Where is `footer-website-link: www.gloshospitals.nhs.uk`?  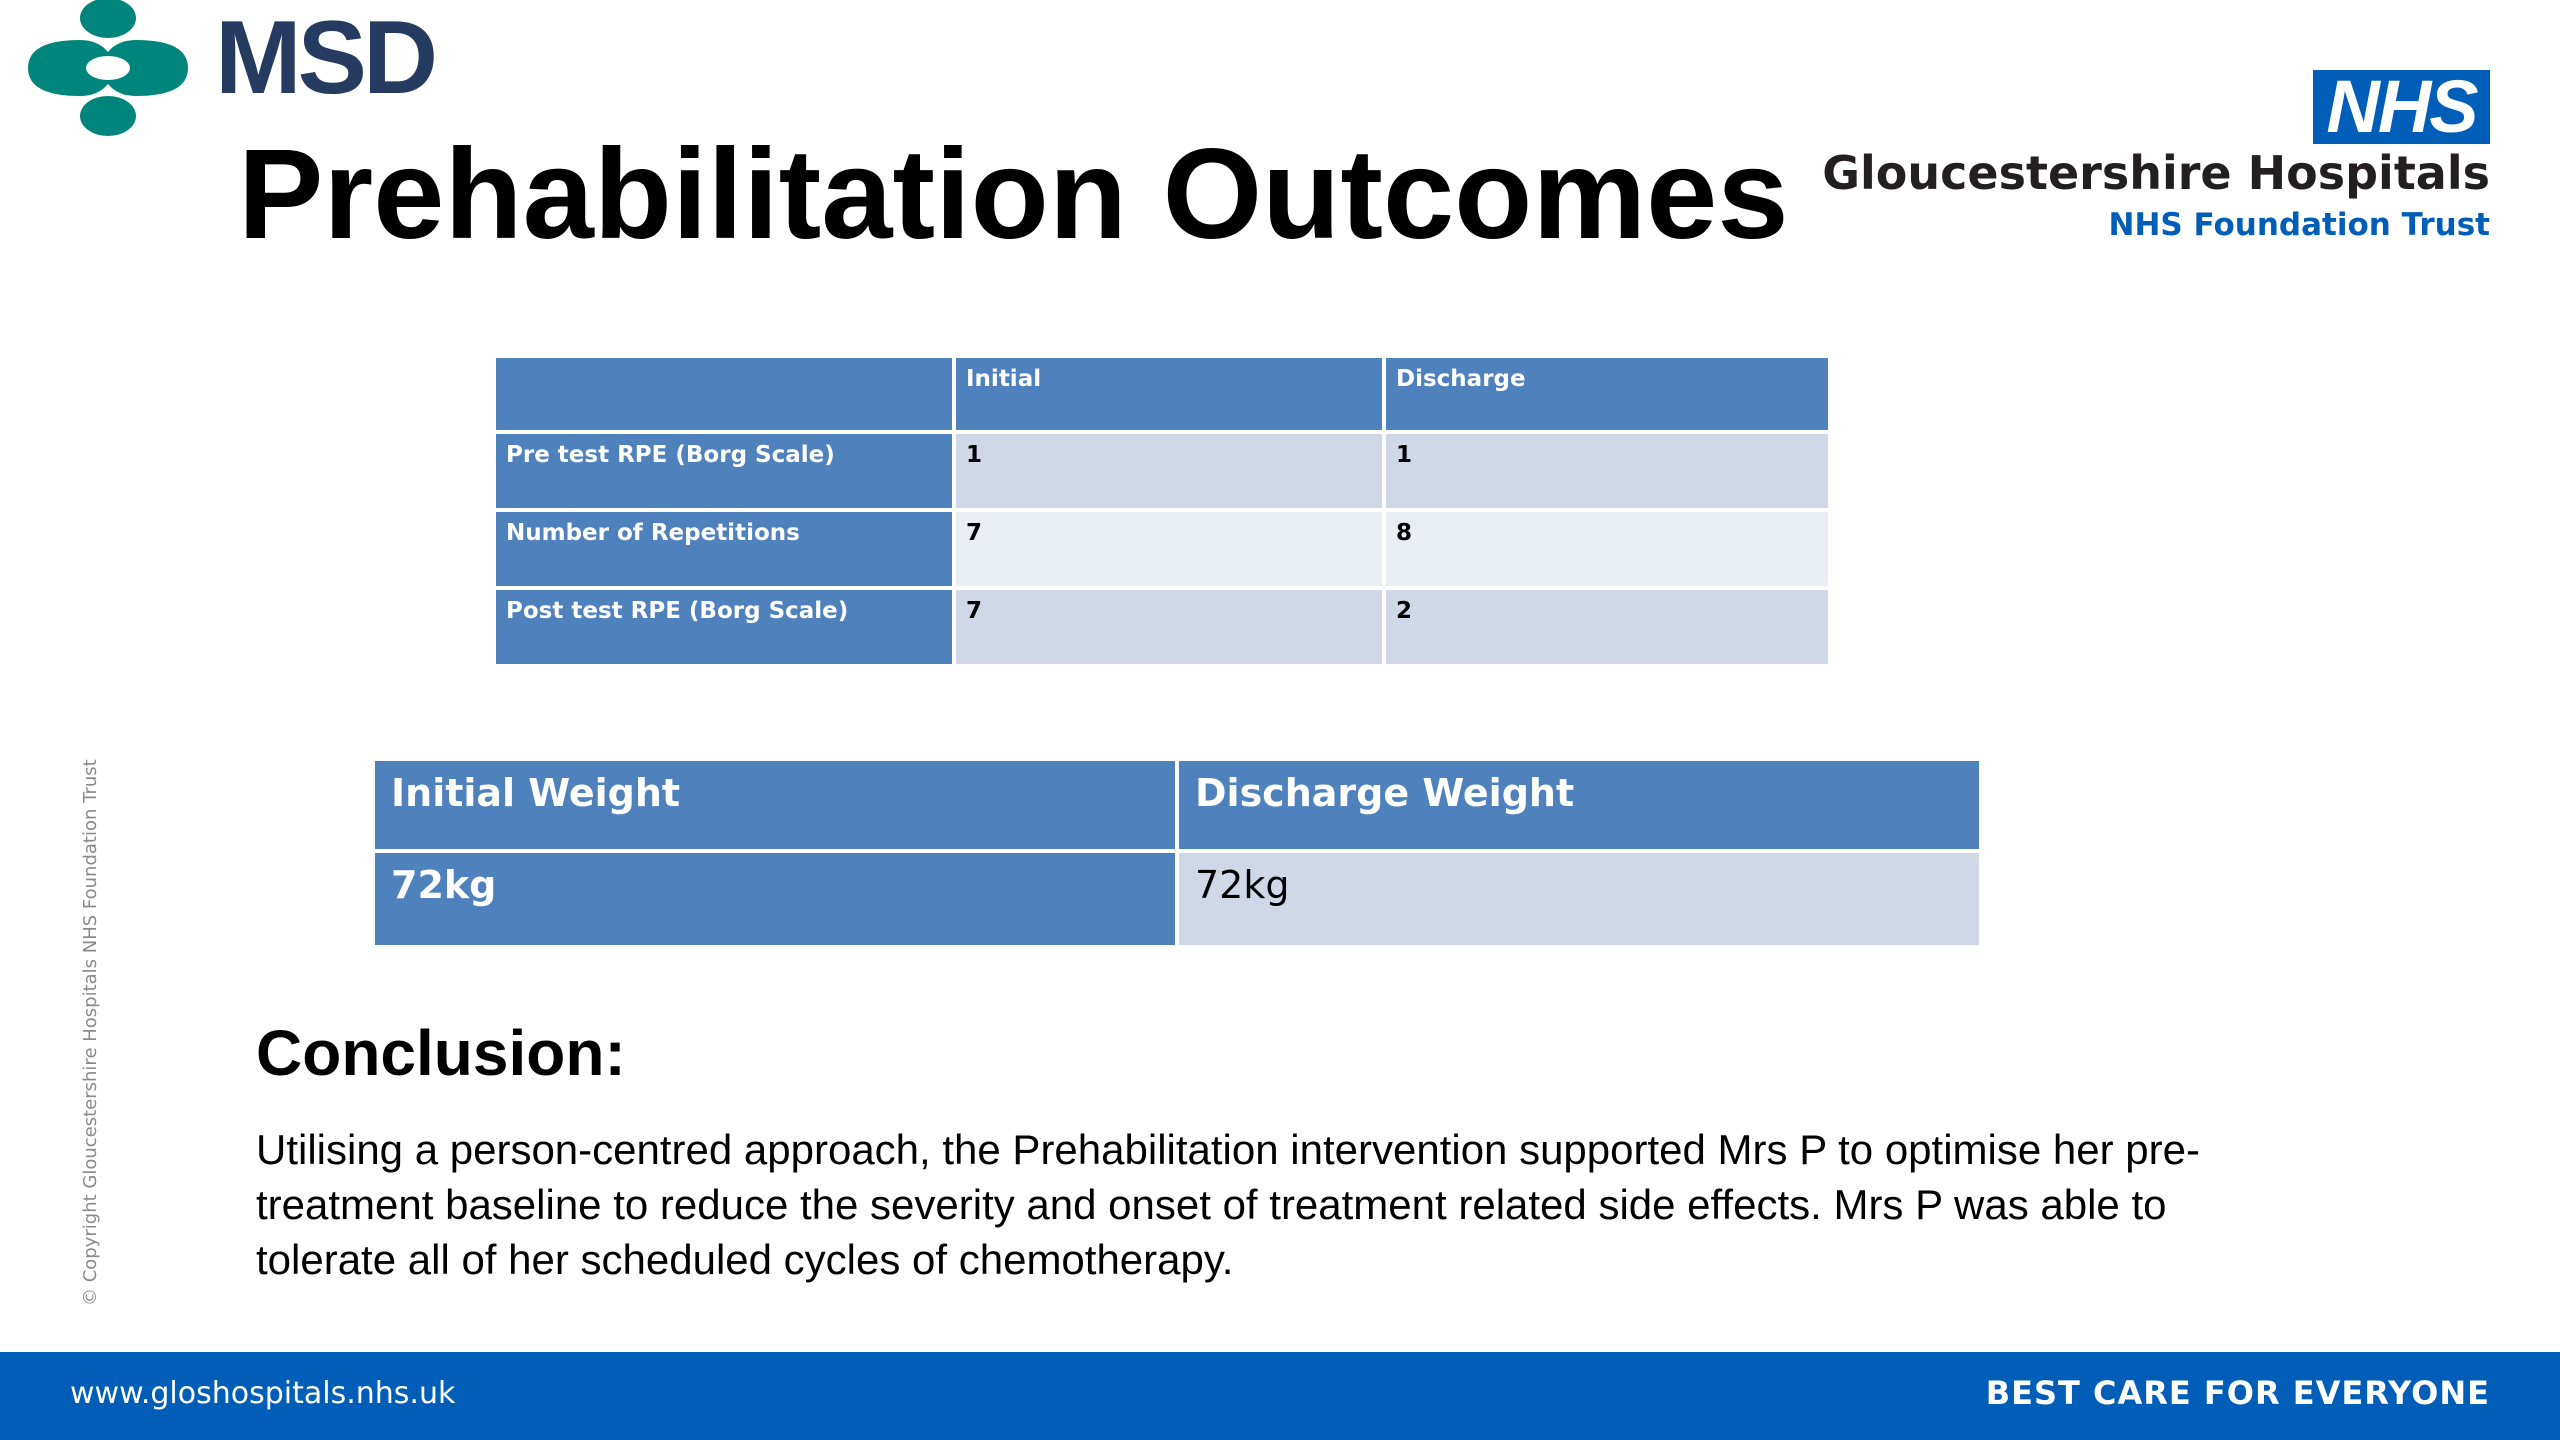 footer-website-link: www.gloshospitals.nhs.uk is located at coordinates (263, 1393).